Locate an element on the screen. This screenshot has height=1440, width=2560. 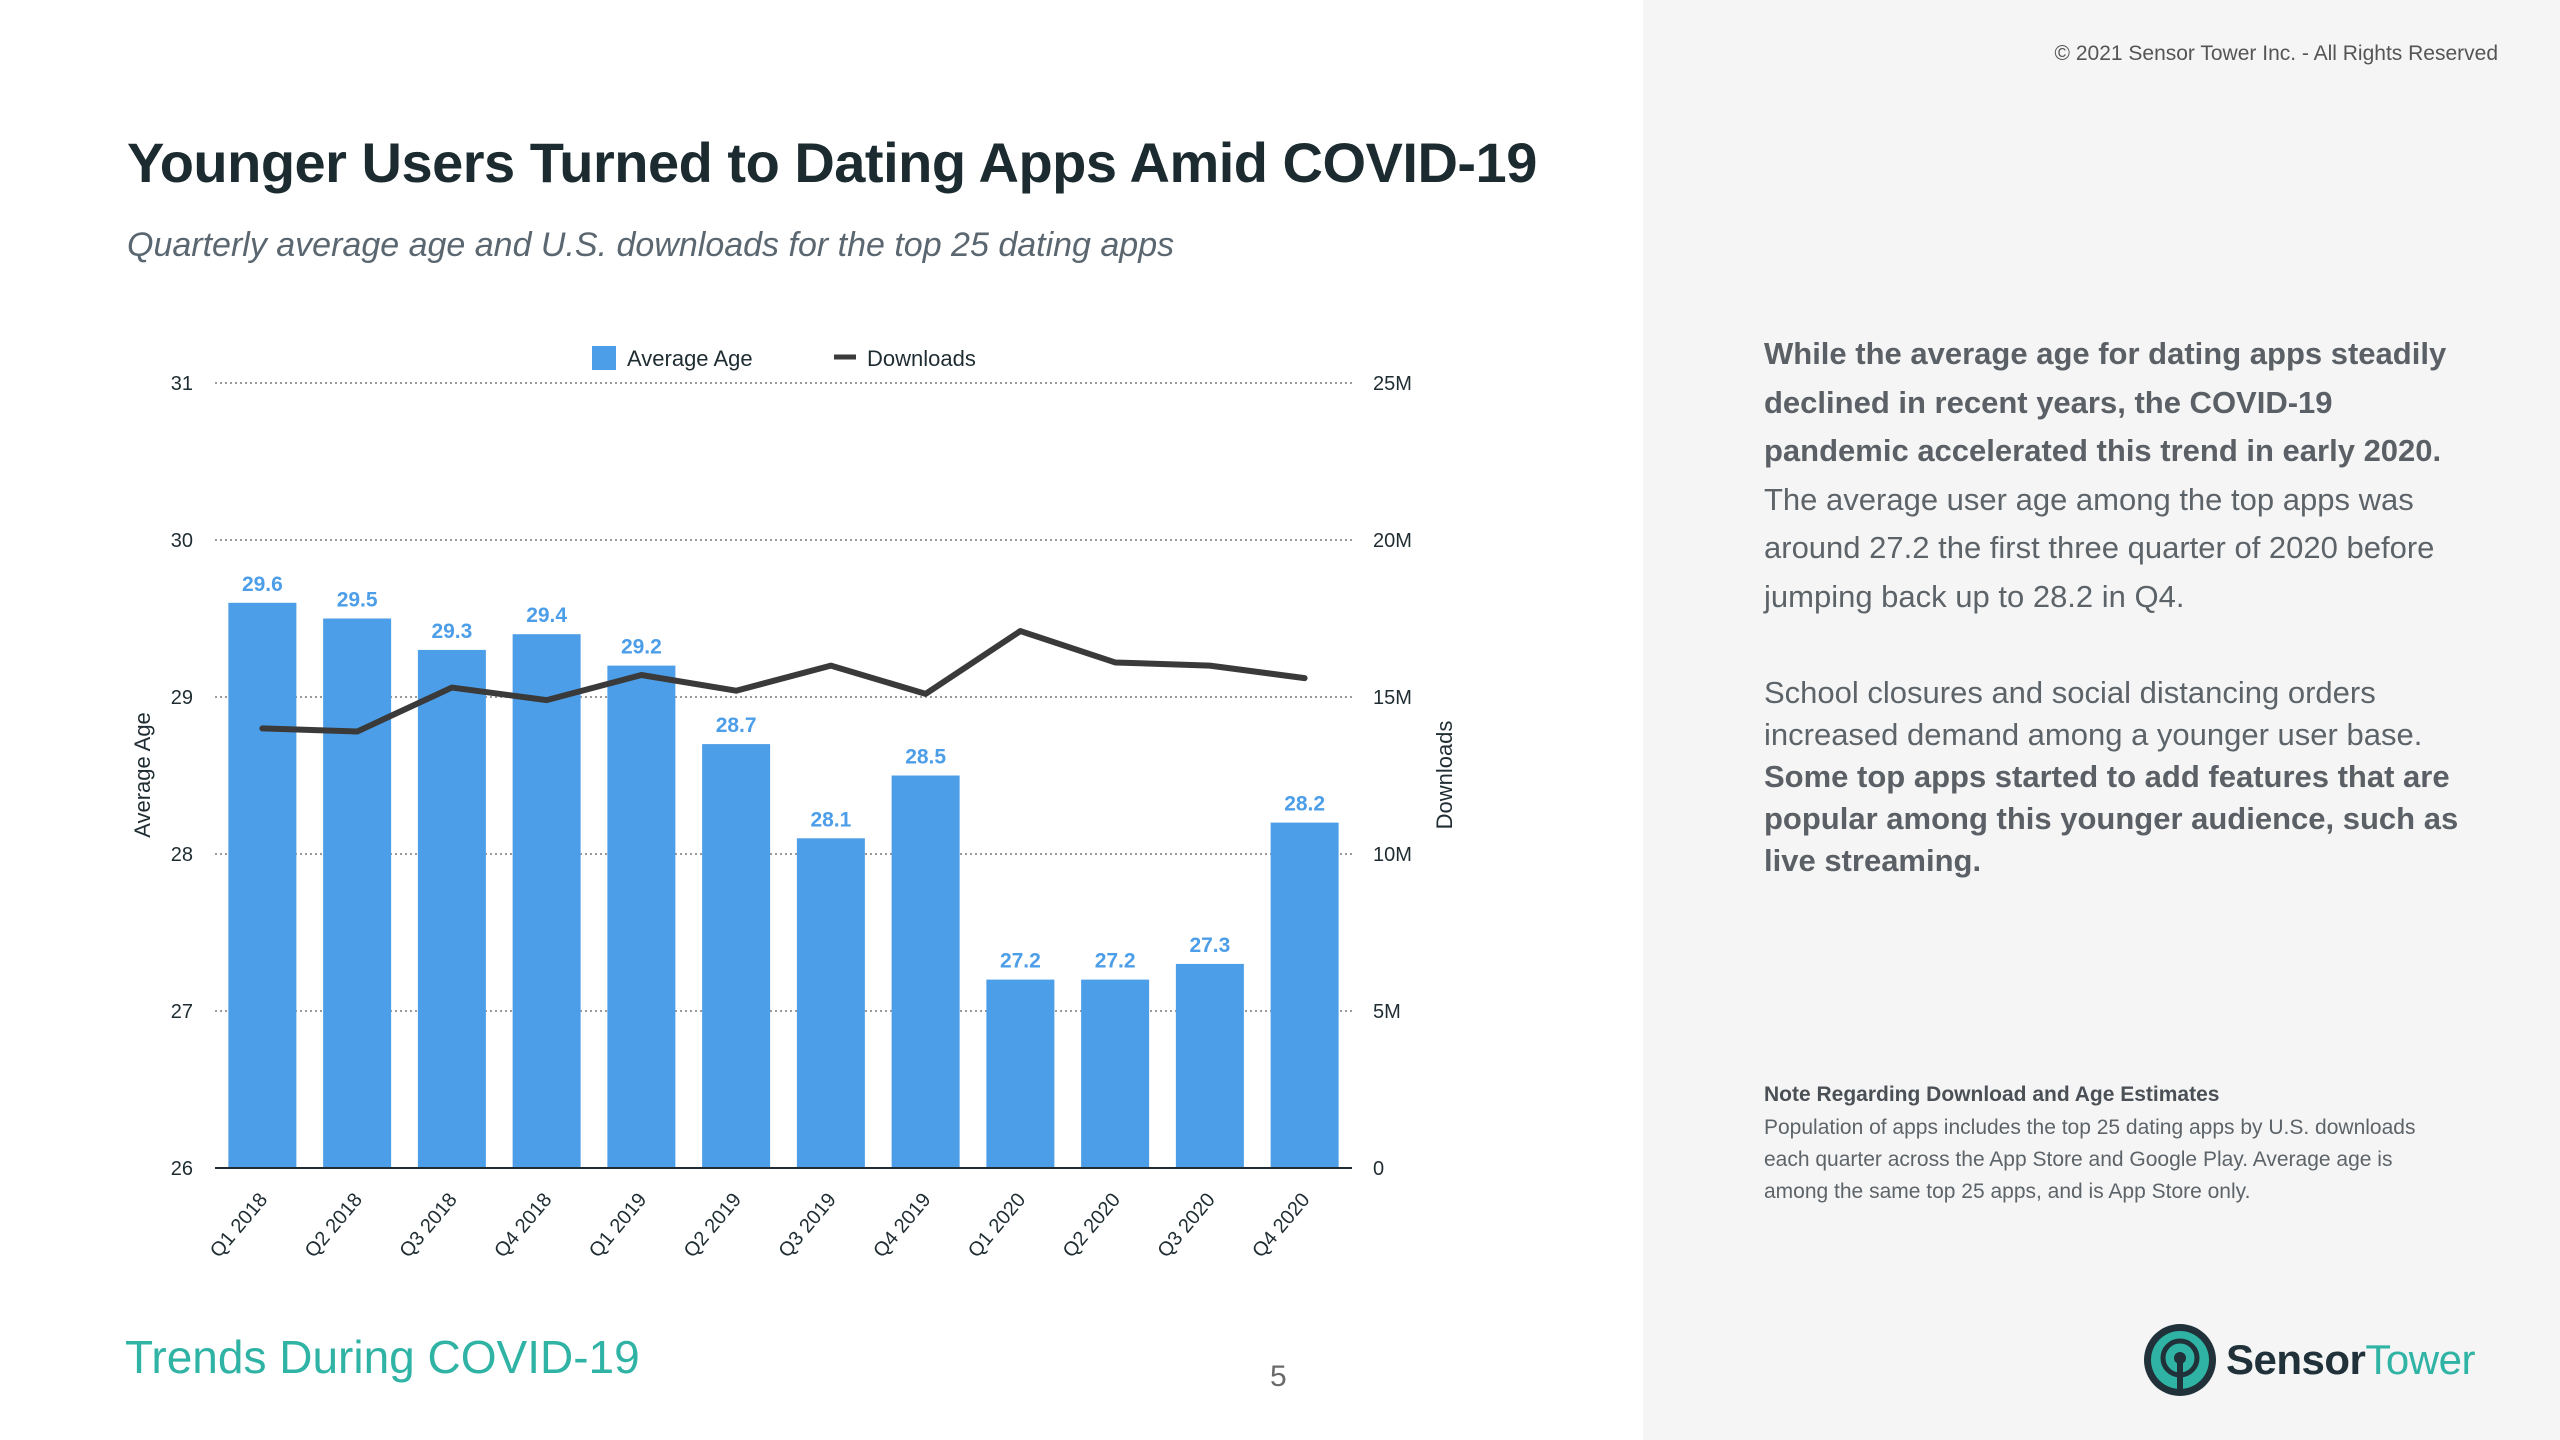
y2-tick-label: 25M is located at coordinates (1392, 384).